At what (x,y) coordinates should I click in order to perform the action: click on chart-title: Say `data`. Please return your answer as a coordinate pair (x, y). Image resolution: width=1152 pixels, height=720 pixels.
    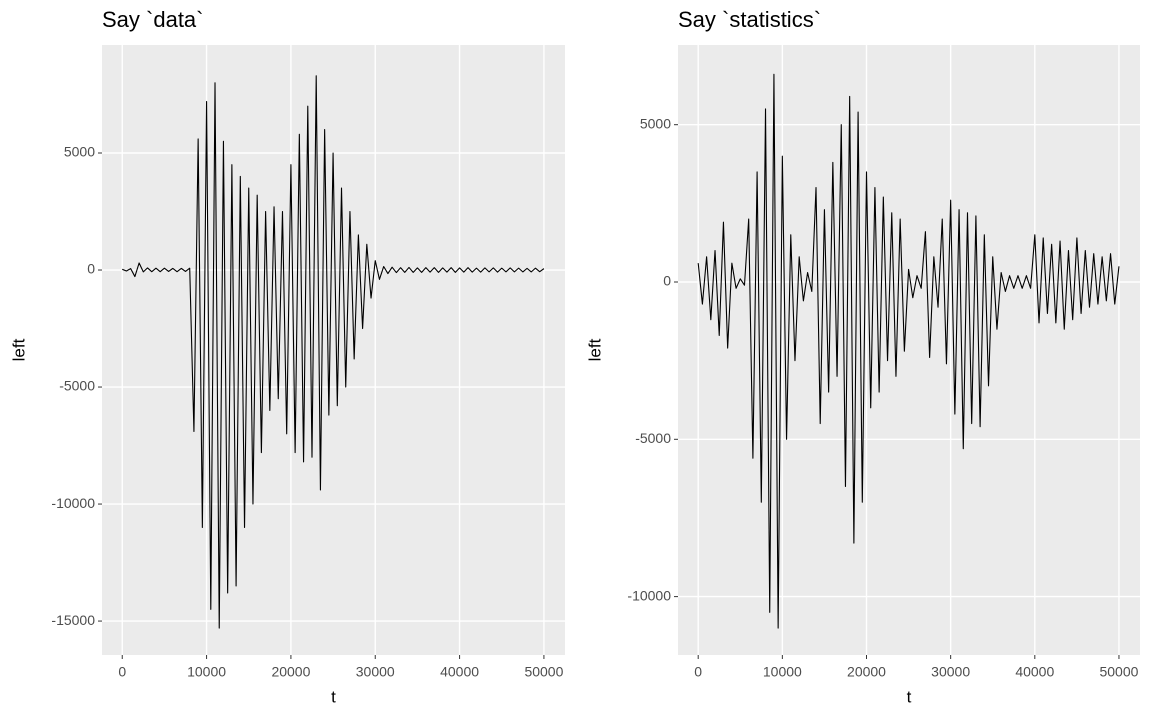
    Looking at the image, I should click on (153, 19).